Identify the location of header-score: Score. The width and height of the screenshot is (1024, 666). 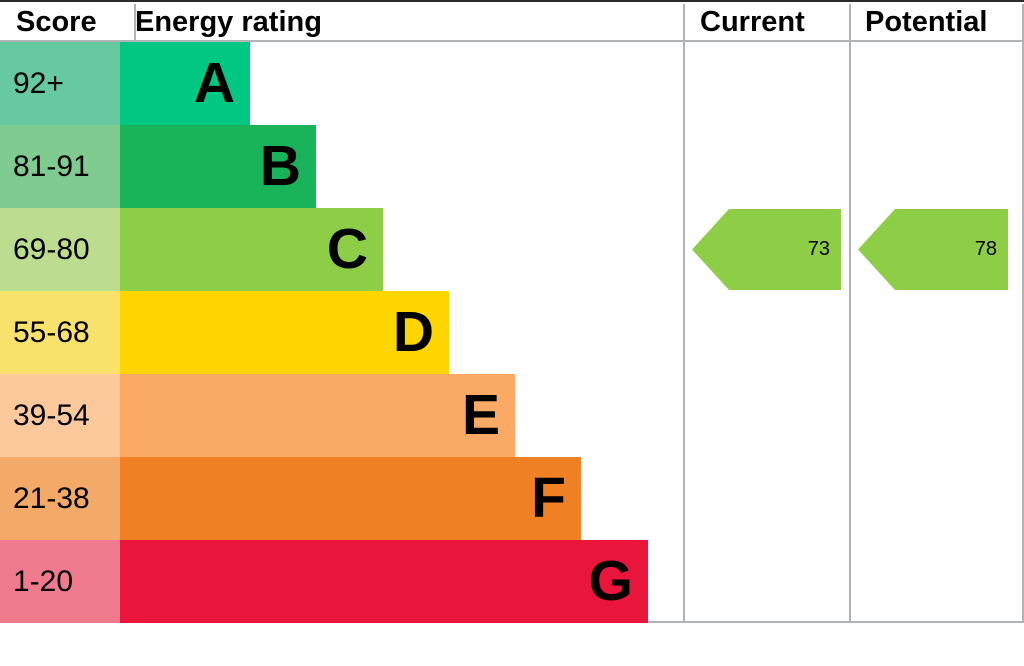
(68, 22).